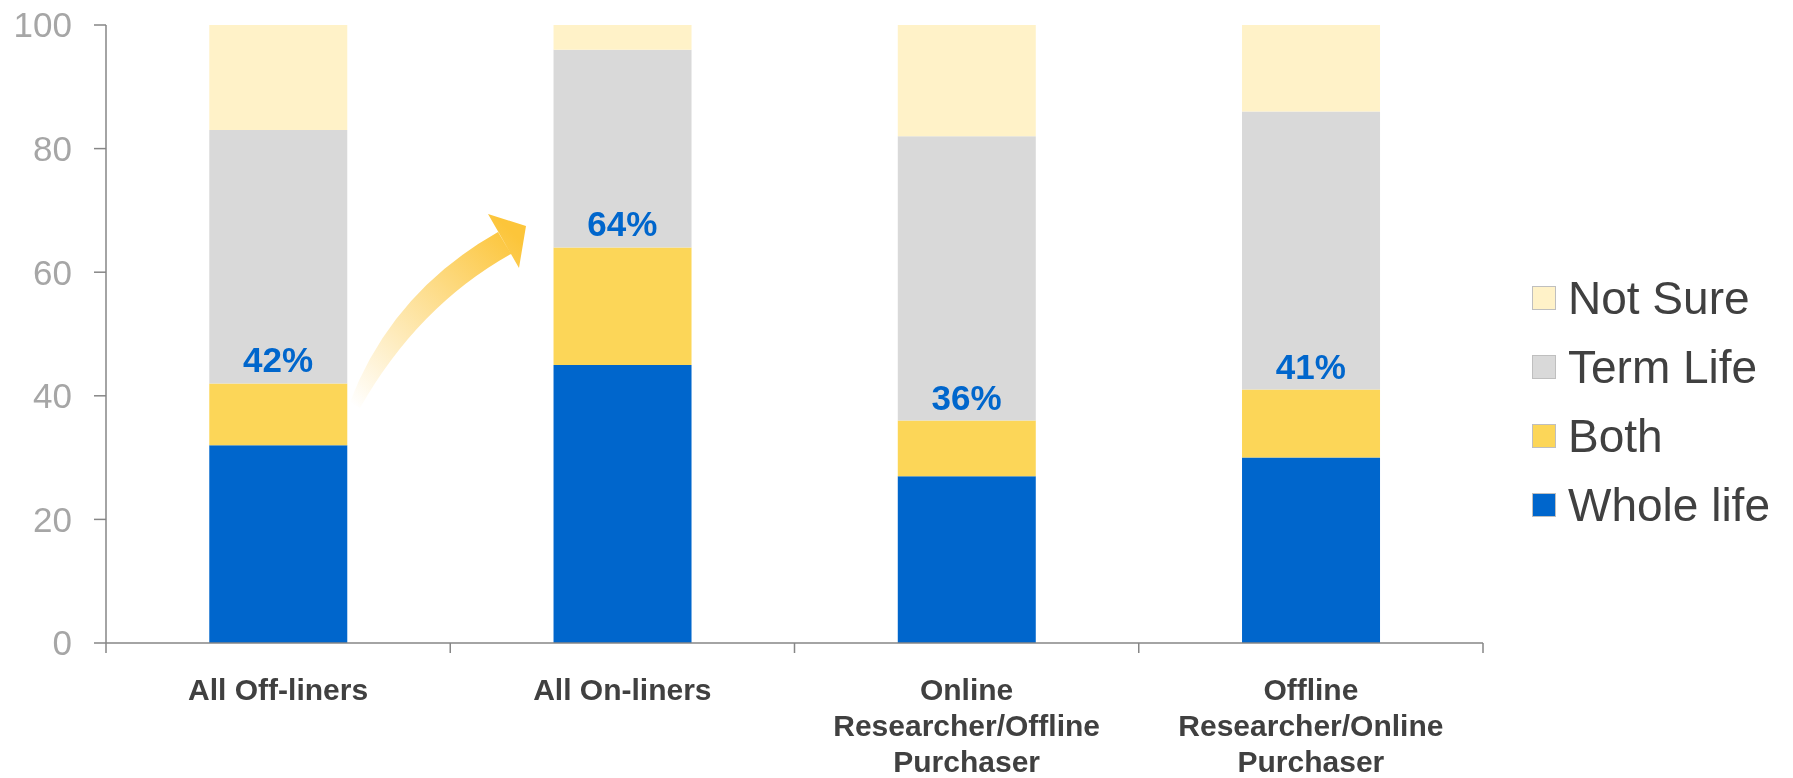  What do you see at coordinates (1669, 504) in the screenshot?
I see `legend-label: Whole life` at bounding box center [1669, 504].